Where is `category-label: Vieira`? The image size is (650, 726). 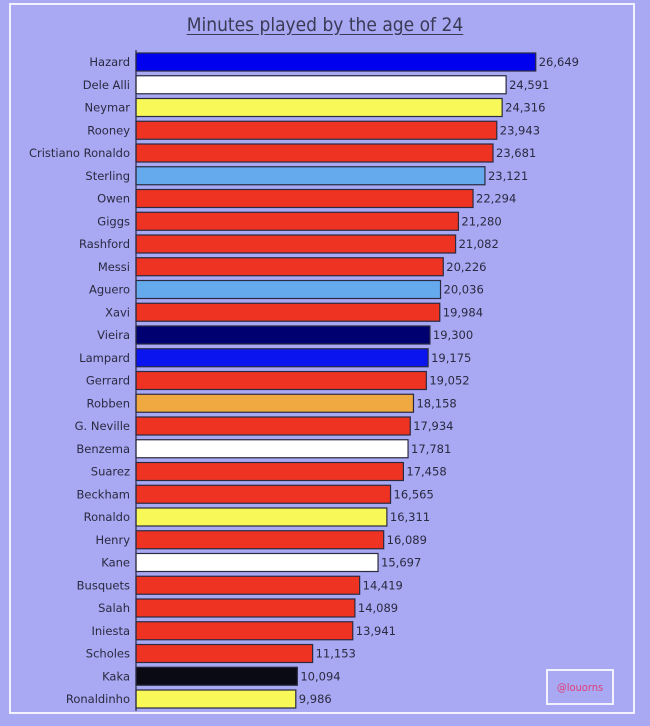
category-label: Vieira is located at coordinates (113, 335).